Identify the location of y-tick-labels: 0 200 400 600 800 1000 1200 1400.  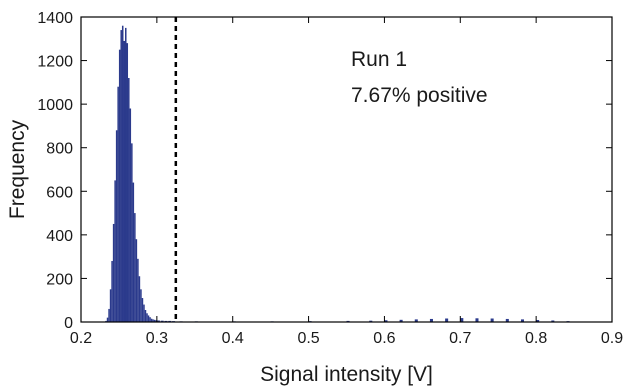
(55, 171).